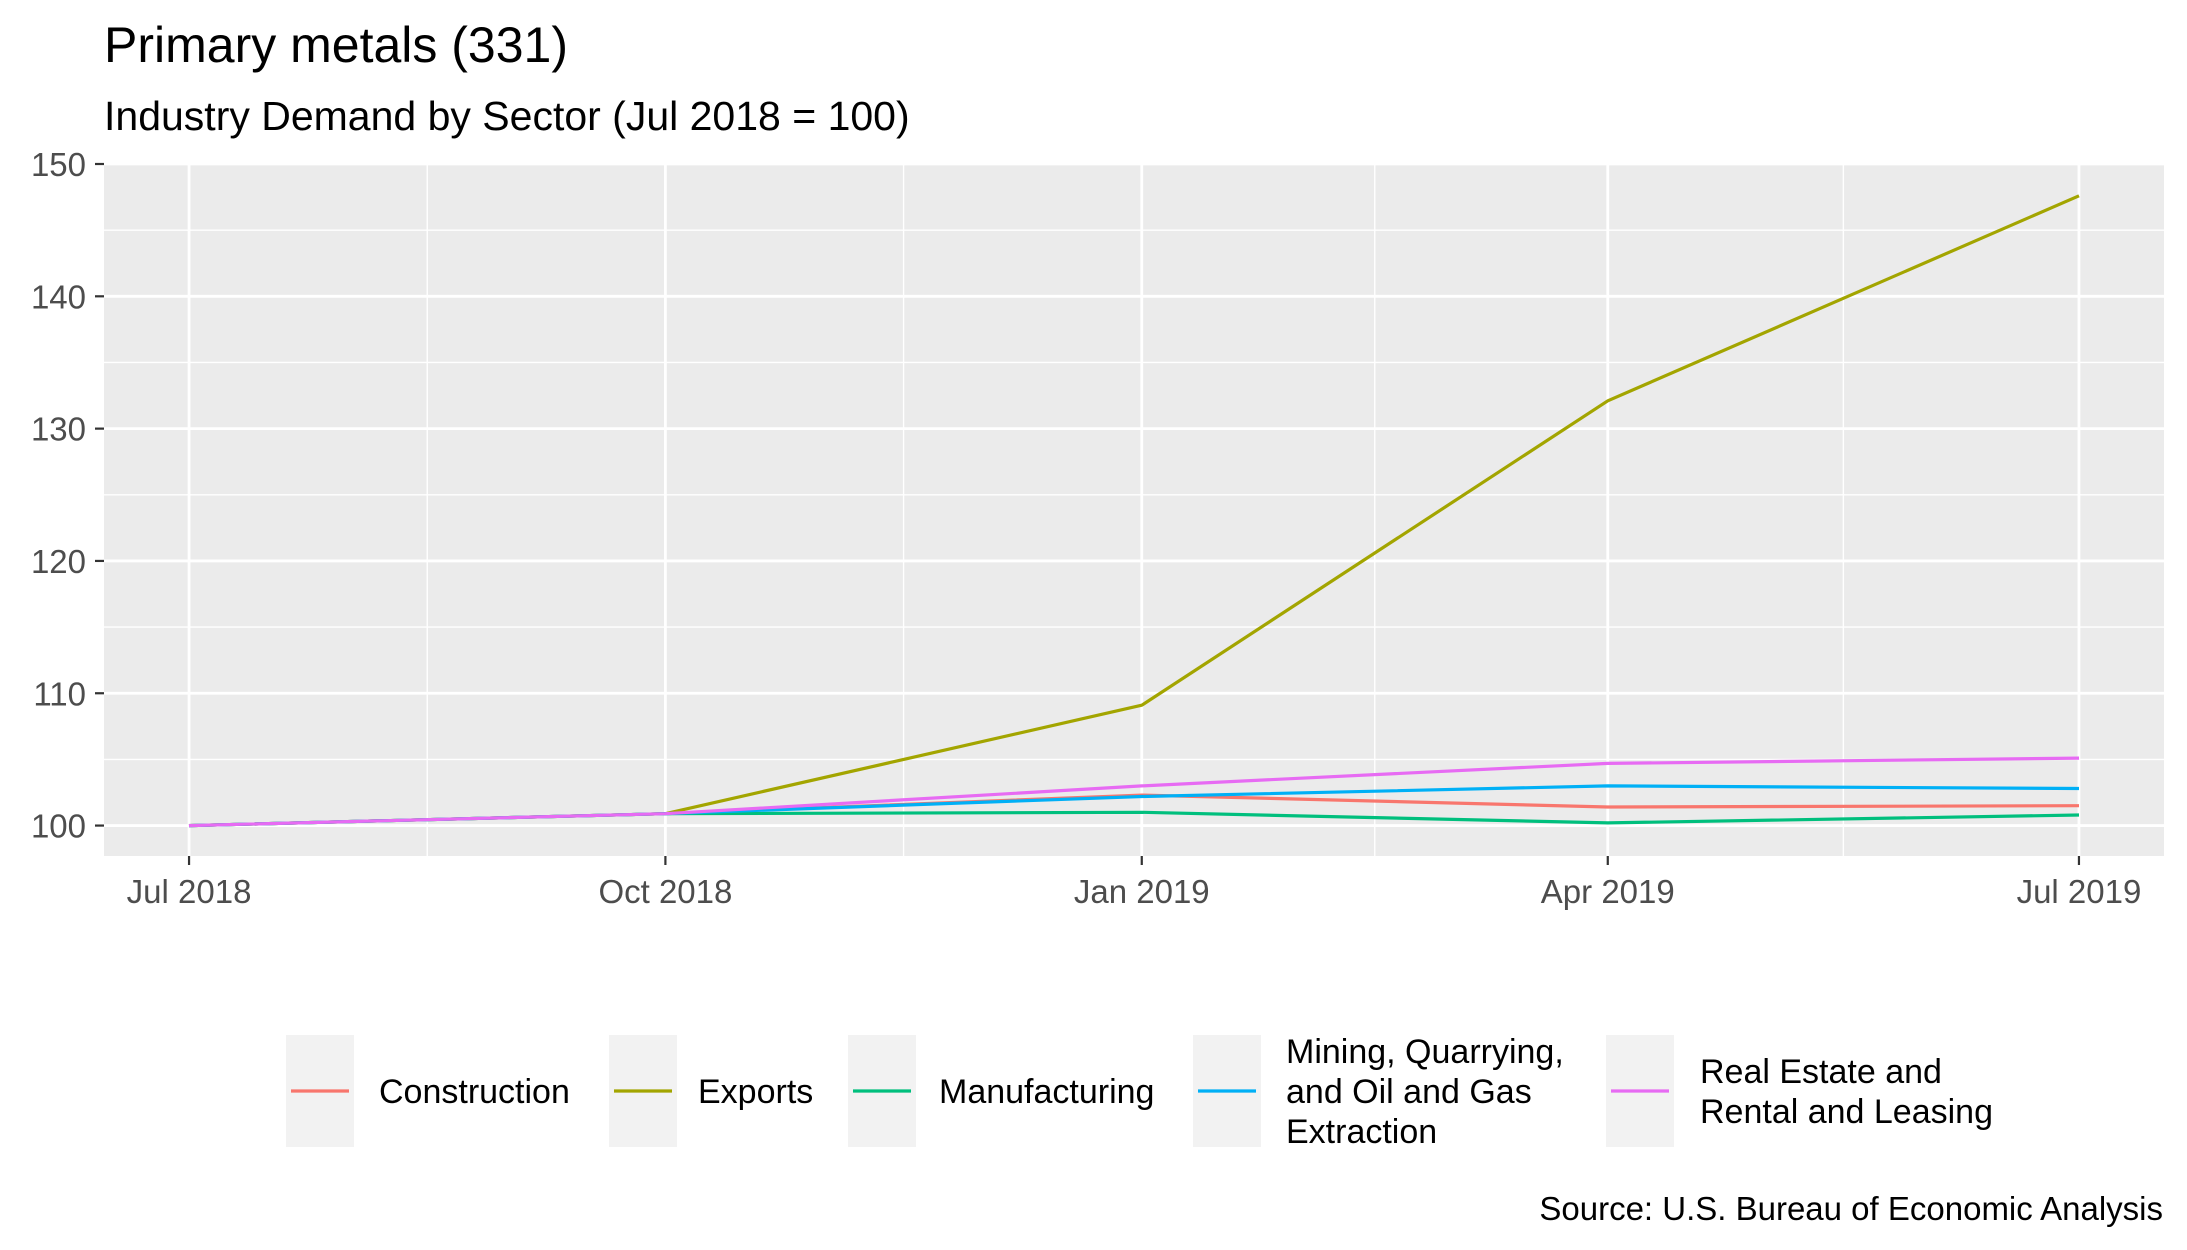 The height and width of the screenshot is (1250, 2187). Describe the element at coordinates (67, 495) in the screenshot. I see `y-axis: 100 110 120 130 140 150` at that location.